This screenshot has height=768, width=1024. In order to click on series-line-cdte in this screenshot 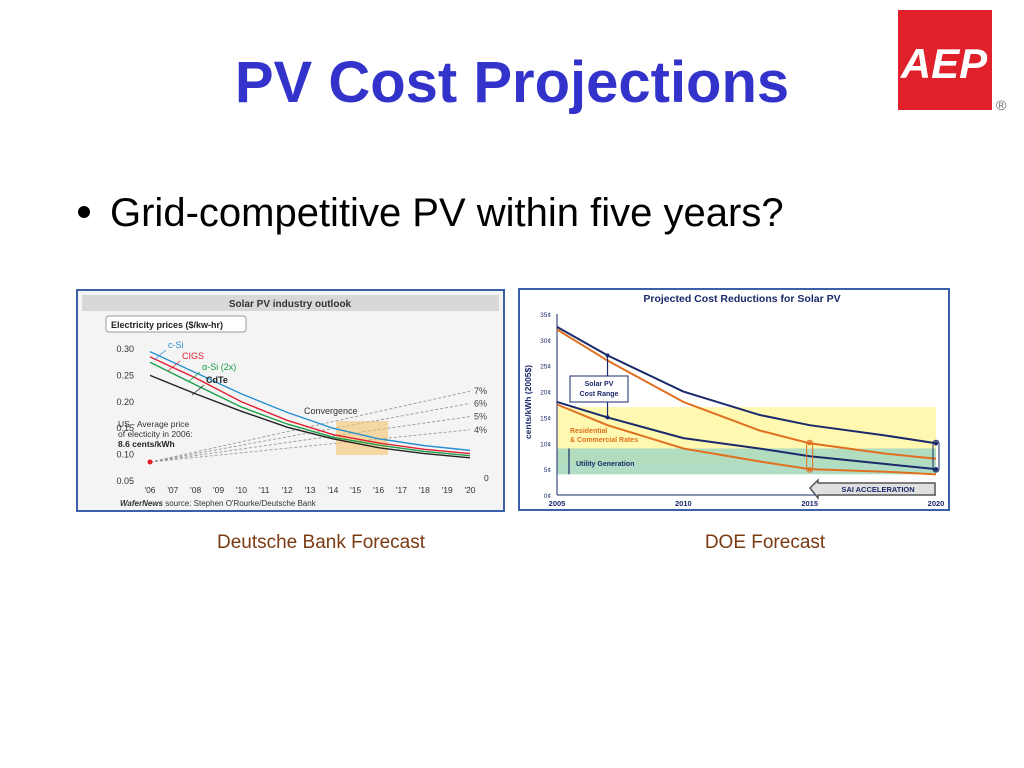, I will do `click(310, 416)`.